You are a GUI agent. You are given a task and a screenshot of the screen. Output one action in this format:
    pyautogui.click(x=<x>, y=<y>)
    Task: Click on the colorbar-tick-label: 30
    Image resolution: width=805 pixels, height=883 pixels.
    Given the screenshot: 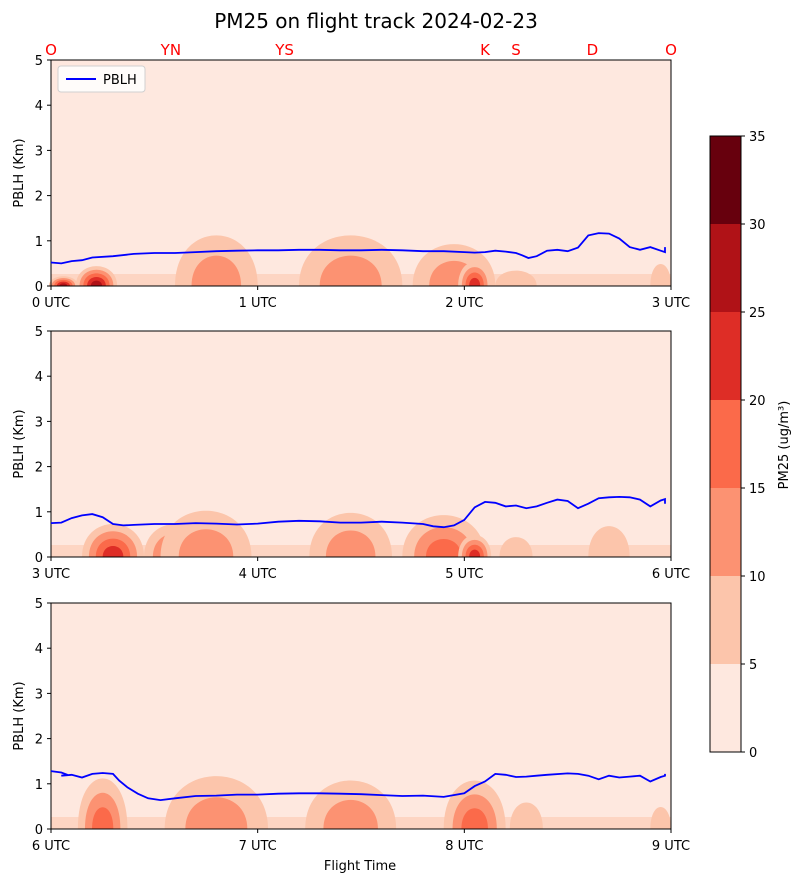 What is the action you would take?
    pyautogui.click(x=757, y=225)
    